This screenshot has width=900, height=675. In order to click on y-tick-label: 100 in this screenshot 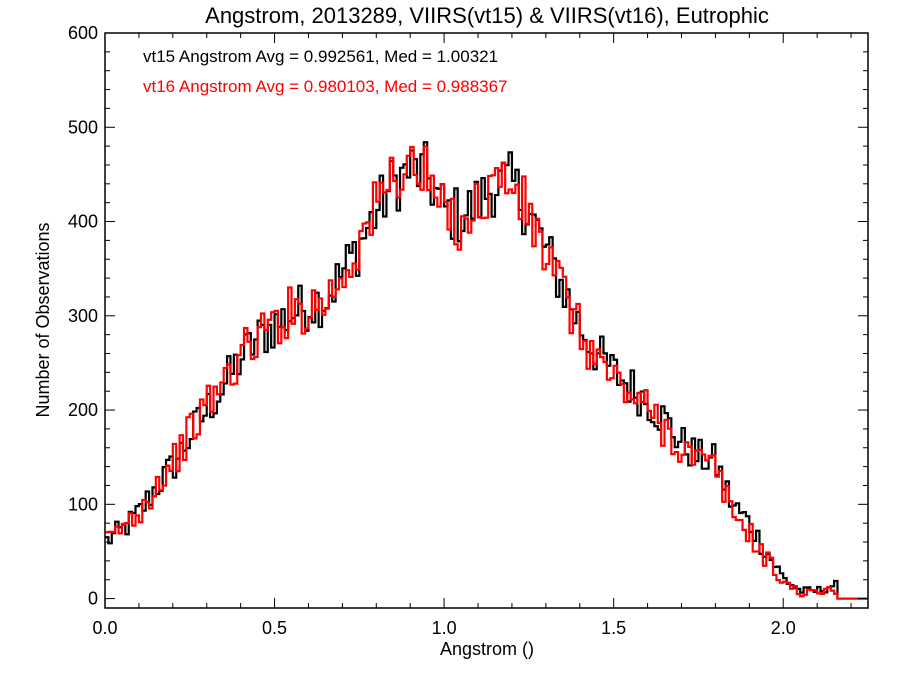, I will do `click(83, 504)`.